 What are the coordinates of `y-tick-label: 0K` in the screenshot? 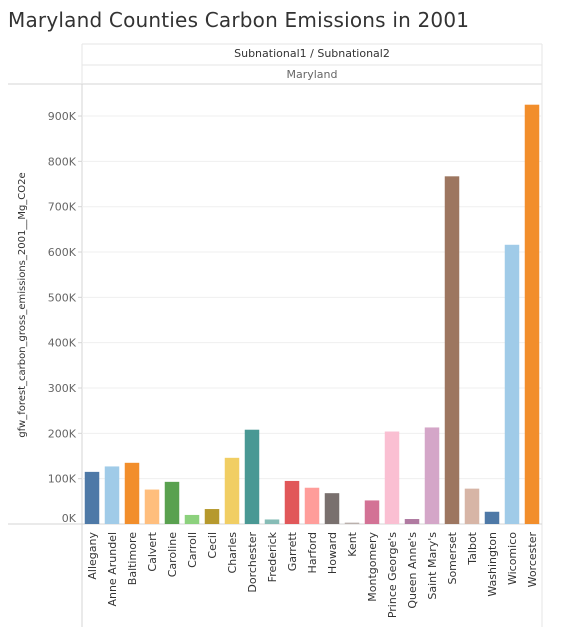 It's located at (69, 518).